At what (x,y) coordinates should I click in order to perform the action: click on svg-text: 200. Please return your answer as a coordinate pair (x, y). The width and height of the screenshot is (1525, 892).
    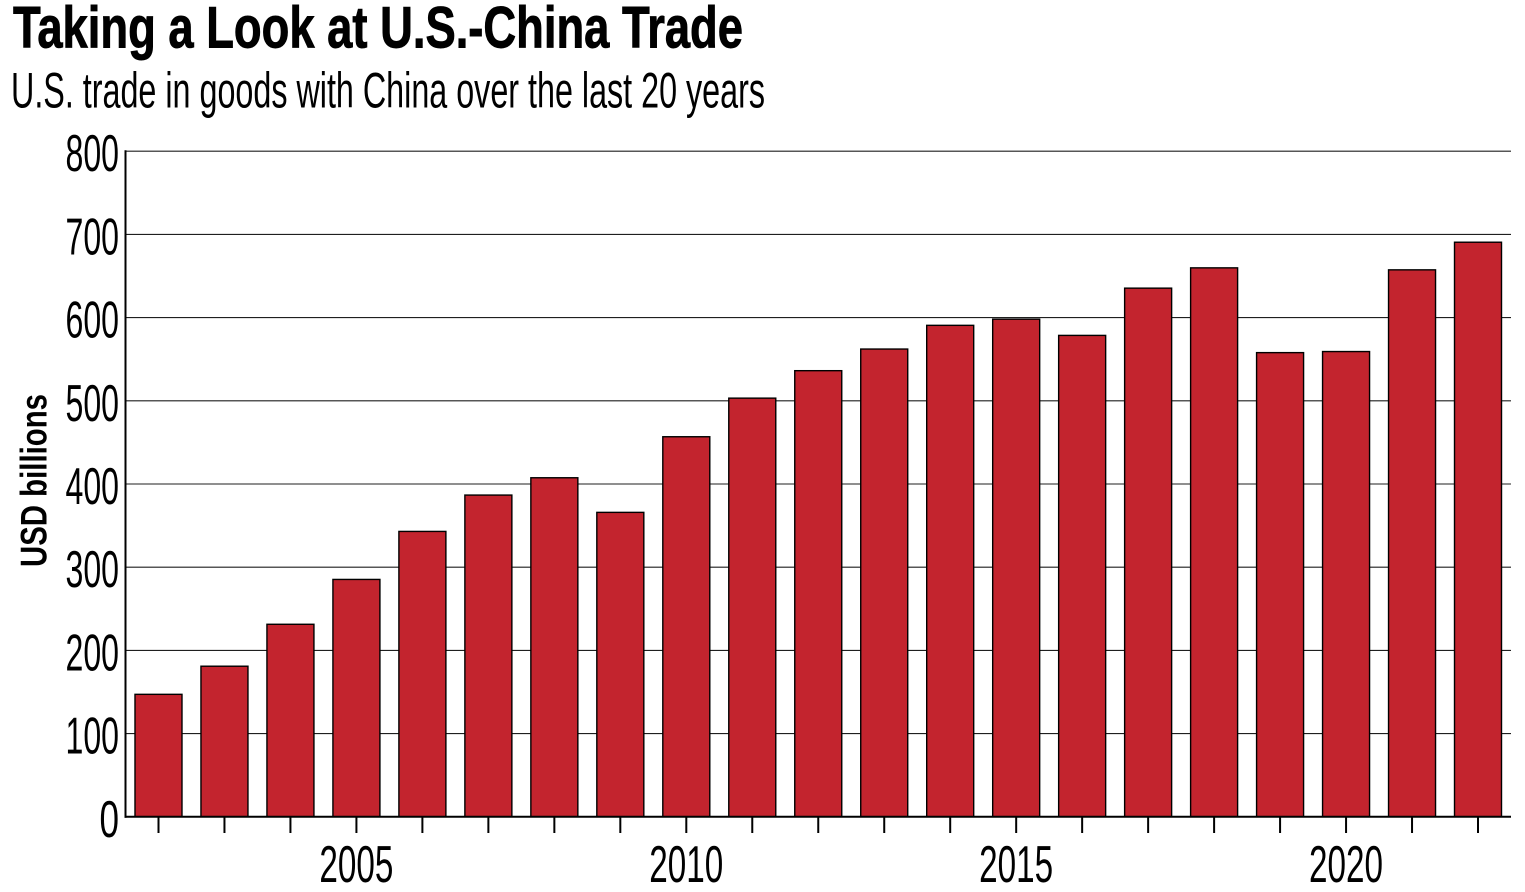
    Looking at the image, I should click on (93, 653).